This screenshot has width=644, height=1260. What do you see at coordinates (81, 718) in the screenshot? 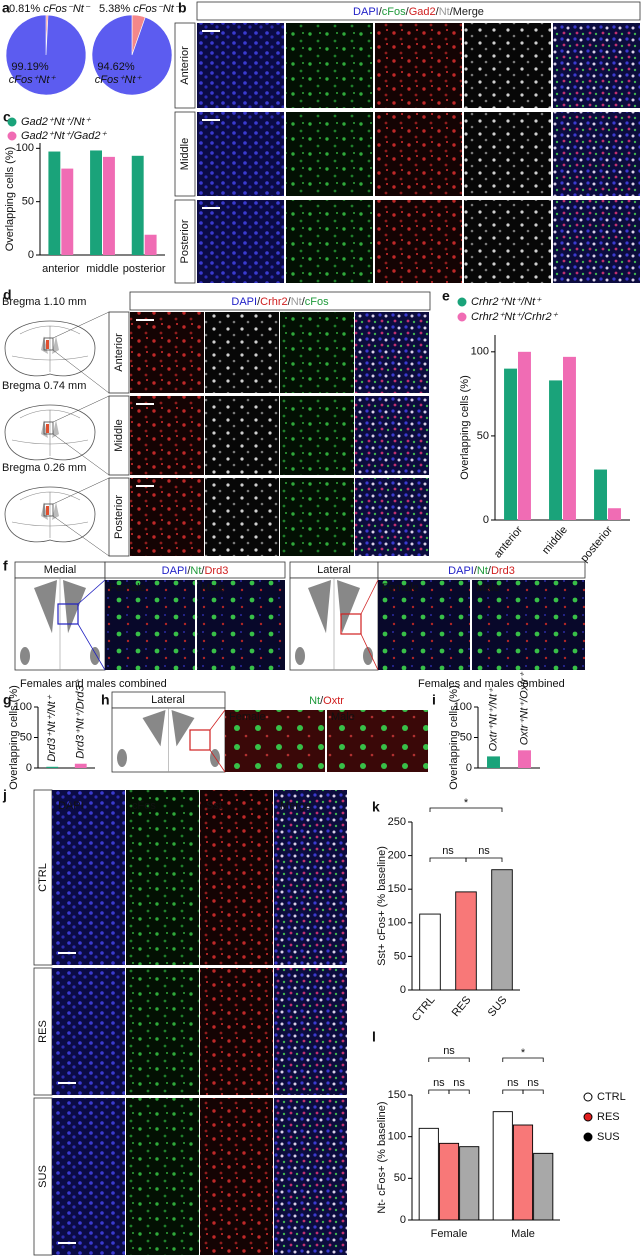
I see `x-tick-label: Drd3⁺Nt⁺/Drd3⁺` at bounding box center [81, 718].